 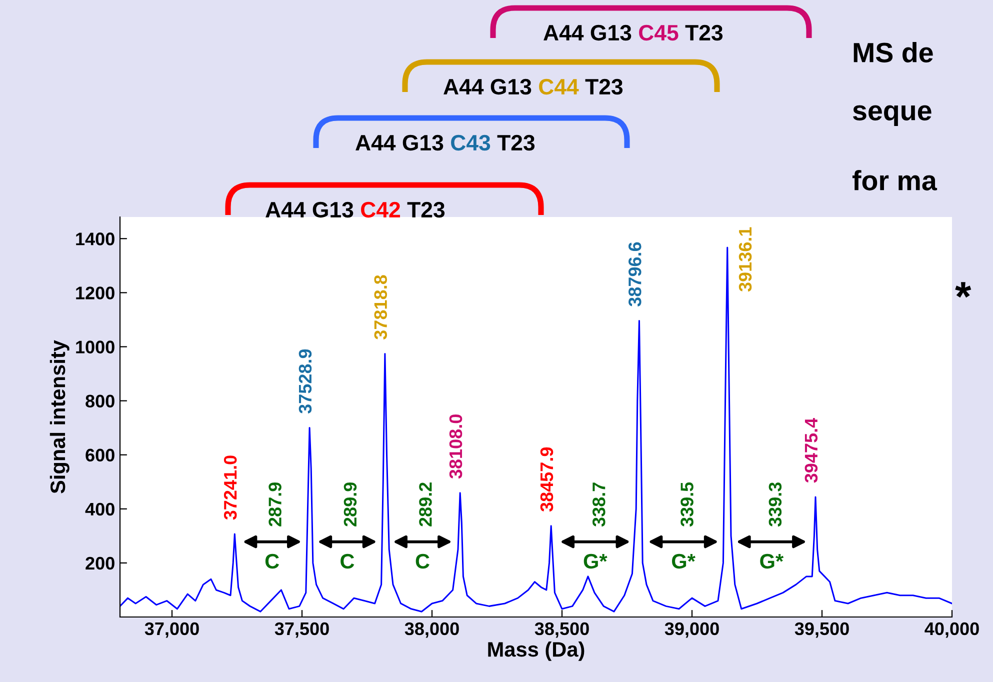 What do you see at coordinates (95, 293) in the screenshot?
I see `y-tick-label: 1200` at bounding box center [95, 293].